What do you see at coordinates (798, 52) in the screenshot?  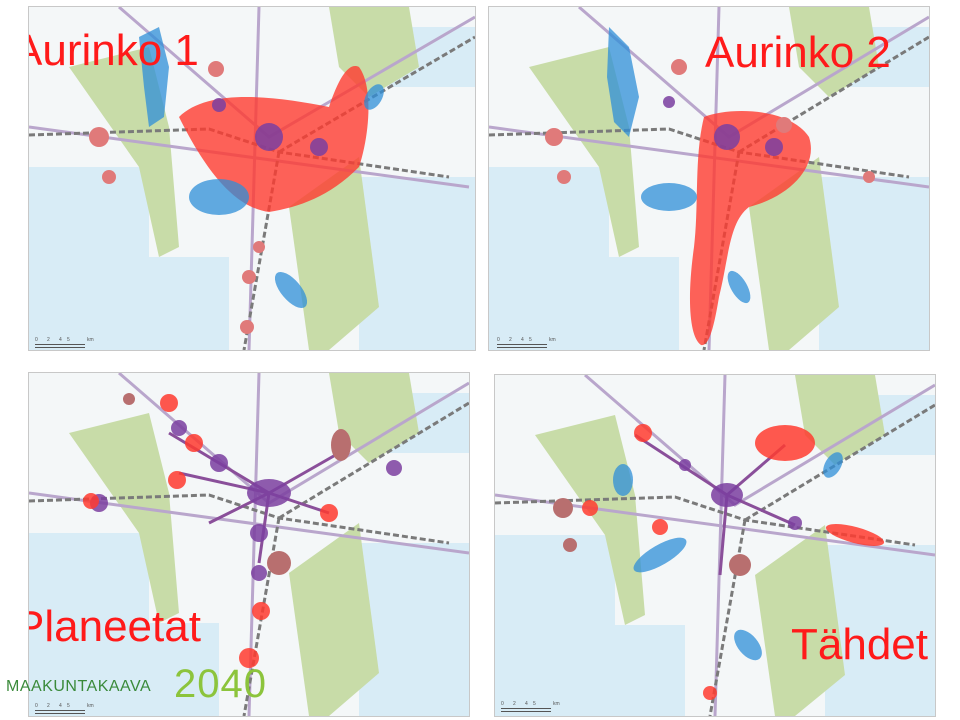 I see `panel-title: Aurinko 2` at bounding box center [798, 52].